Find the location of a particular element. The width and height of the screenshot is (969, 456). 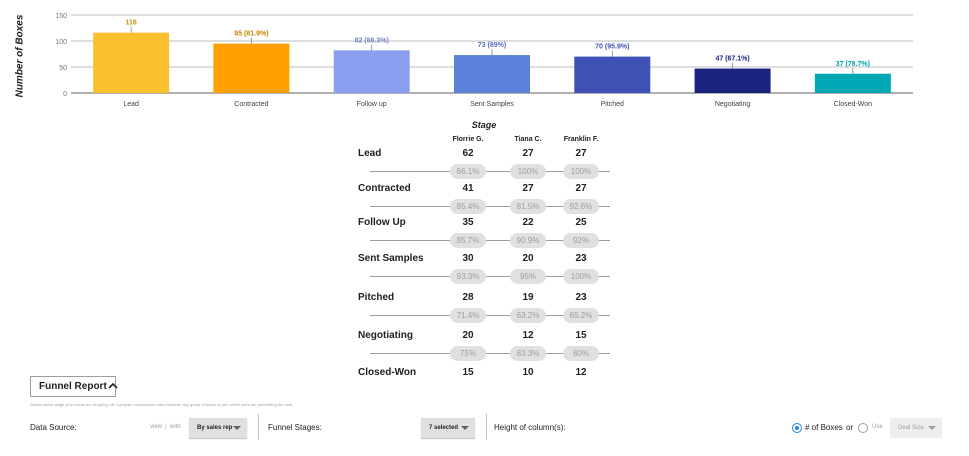

stage-label: Pitched is located at coordinates (376, 297).